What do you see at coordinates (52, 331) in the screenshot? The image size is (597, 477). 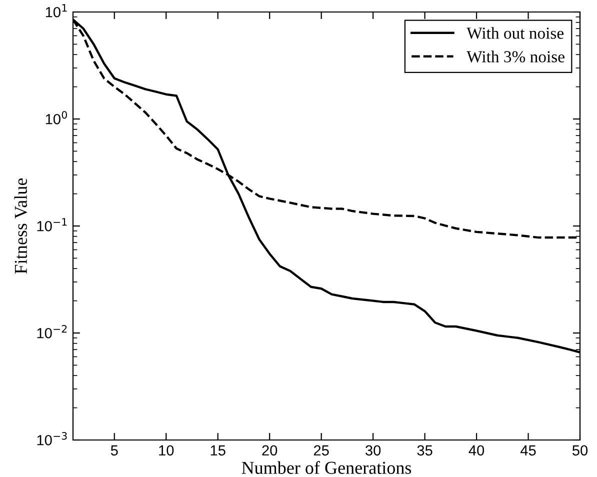 I see `y-tick-label: 10$^{−2}$` at bounding box center [52, 331].